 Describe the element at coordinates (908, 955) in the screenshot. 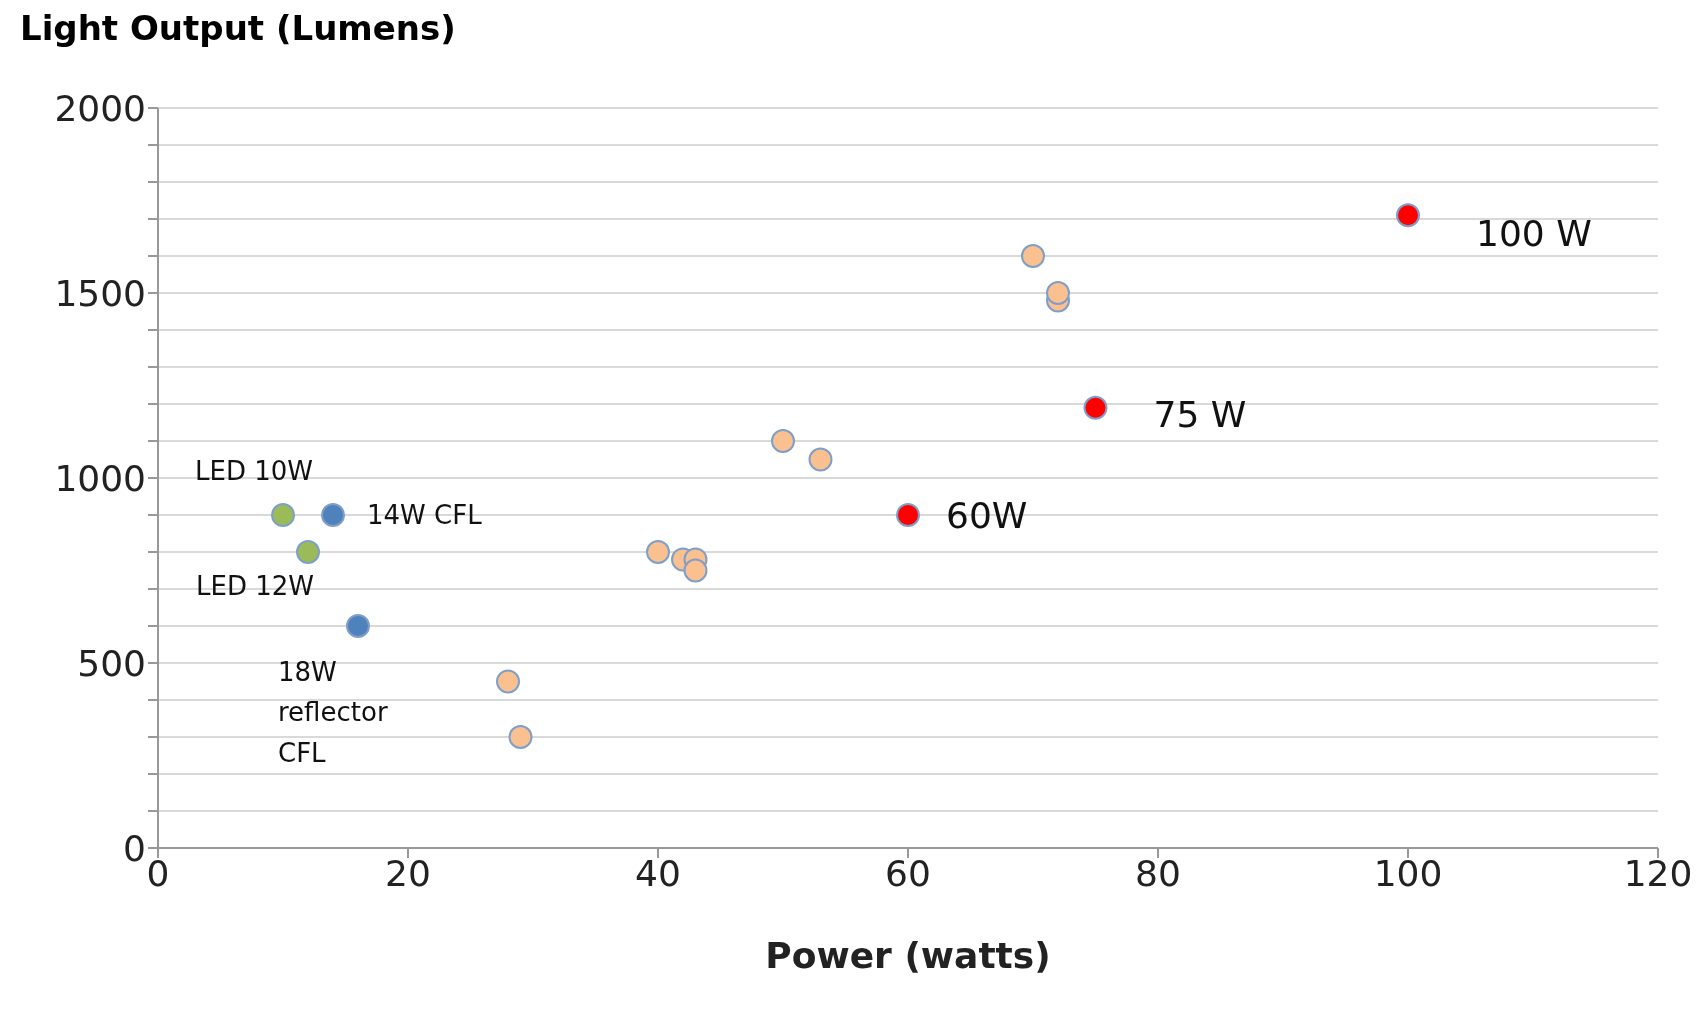

I see `x-axis-title: Power (watts)` at that location.